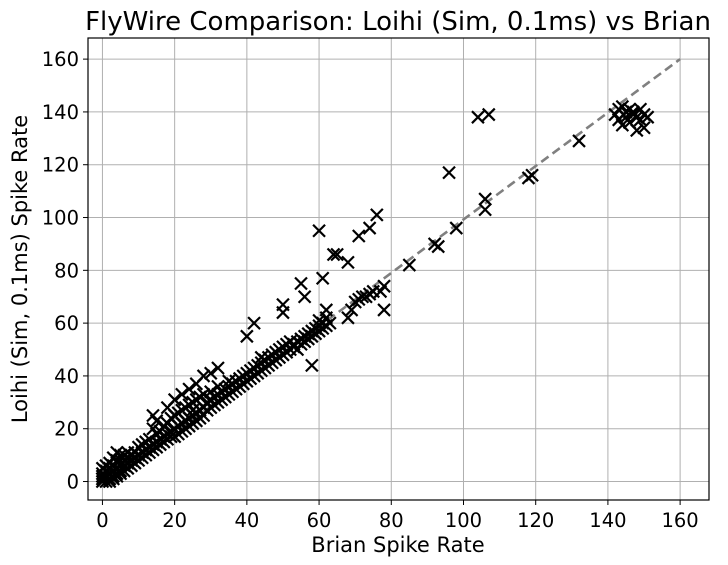  Describe the element at coordinates (397, 545) in the screenshot. I see `x-axis-label: Brian Spike Rate` at that location.